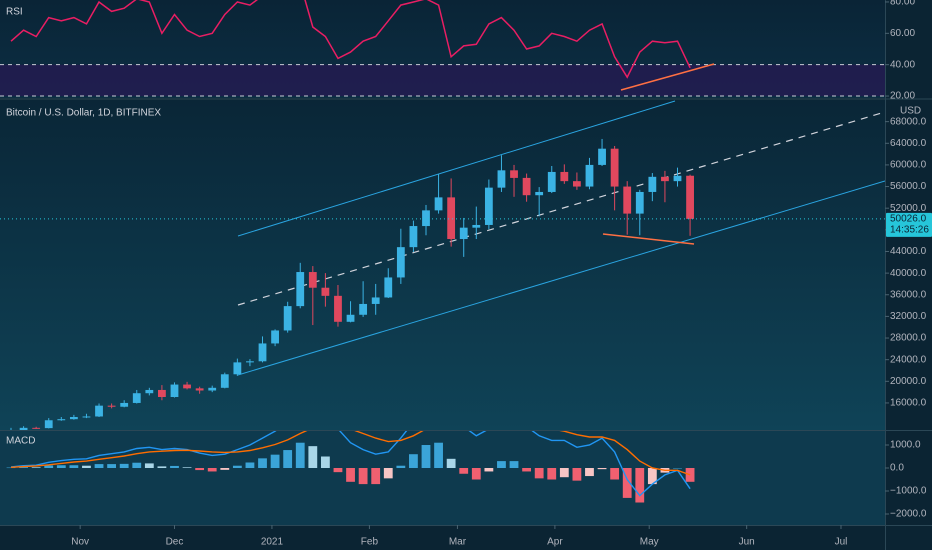  What do you see at coordinates (908, 338) in the screenshot?
I see `y-tick-label: 28000.0` at bounding box center [908, 338].